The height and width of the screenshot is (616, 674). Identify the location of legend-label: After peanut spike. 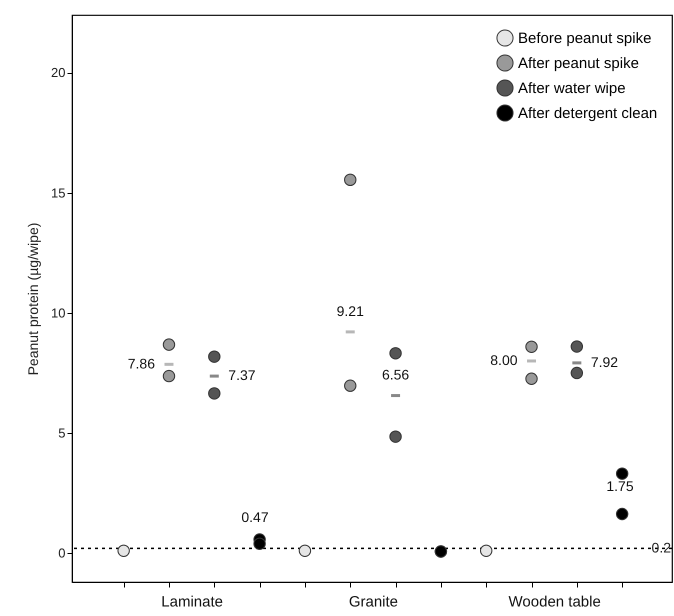
(578, 63).